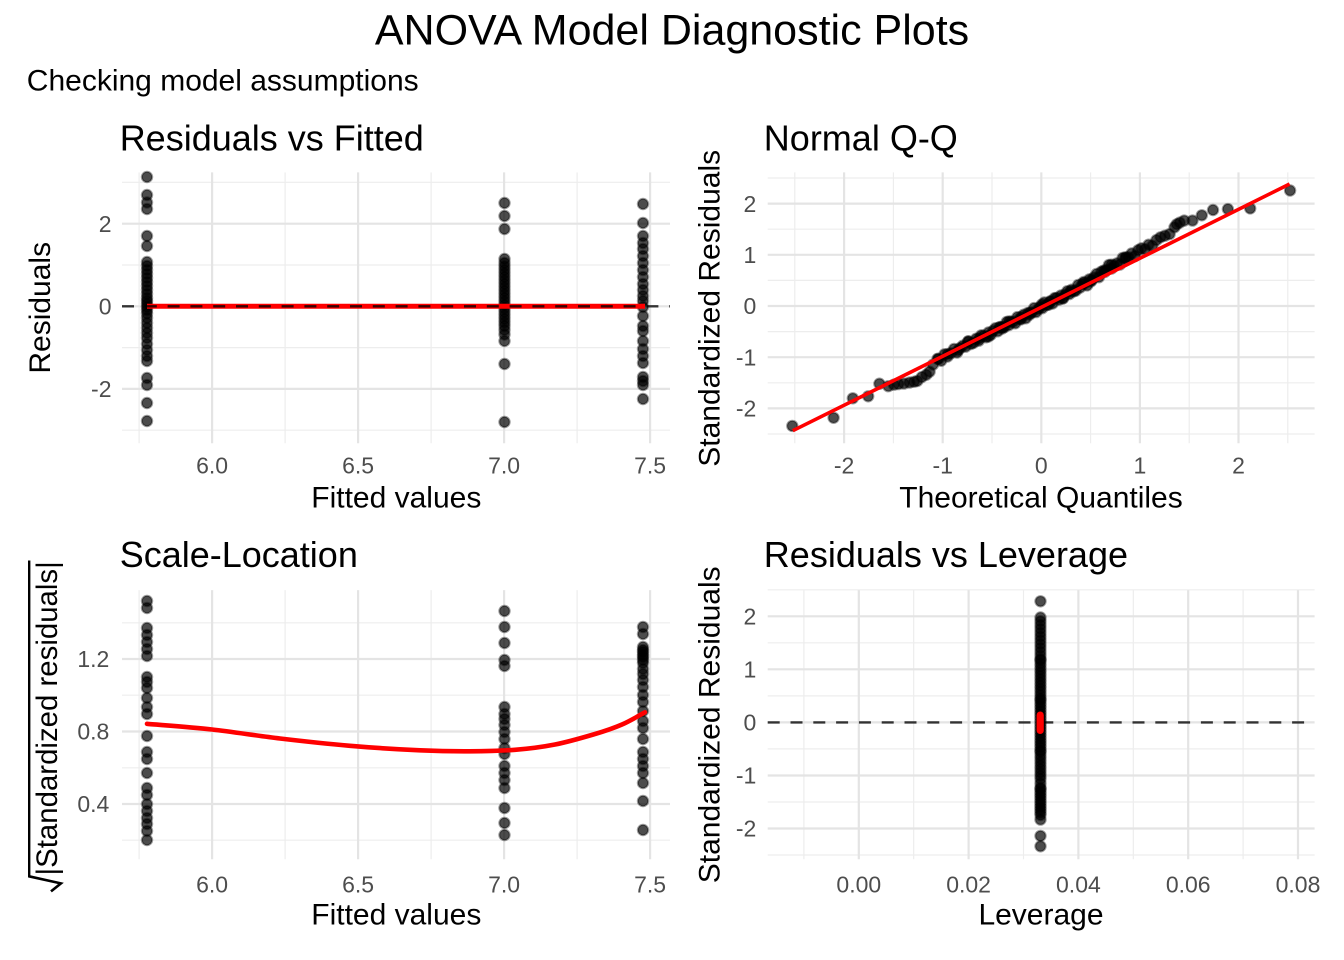  Describe the element at coordinates (946, 554) in the screenshot. I see `svg-text: Residuals vs Leverage` at that location.